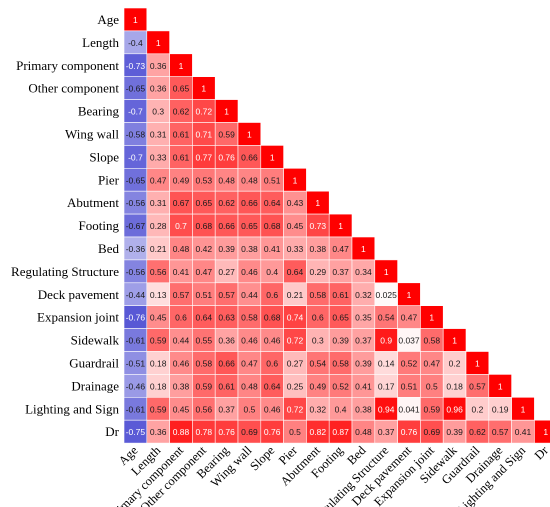  Describe the element at coordinates (136, 66) in the screenshot. I see `cell-value-label: -0.73` at that location.